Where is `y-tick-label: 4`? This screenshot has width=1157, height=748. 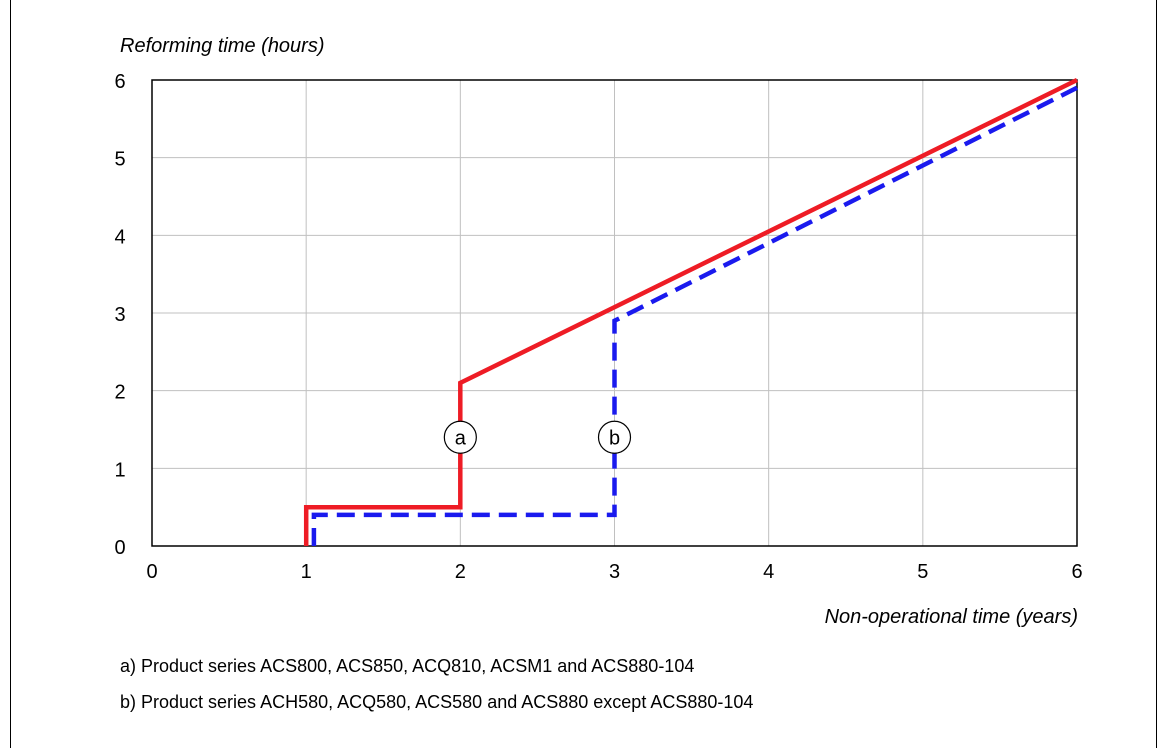
y-tick-label: 4 is located at coordinates (119, 237).